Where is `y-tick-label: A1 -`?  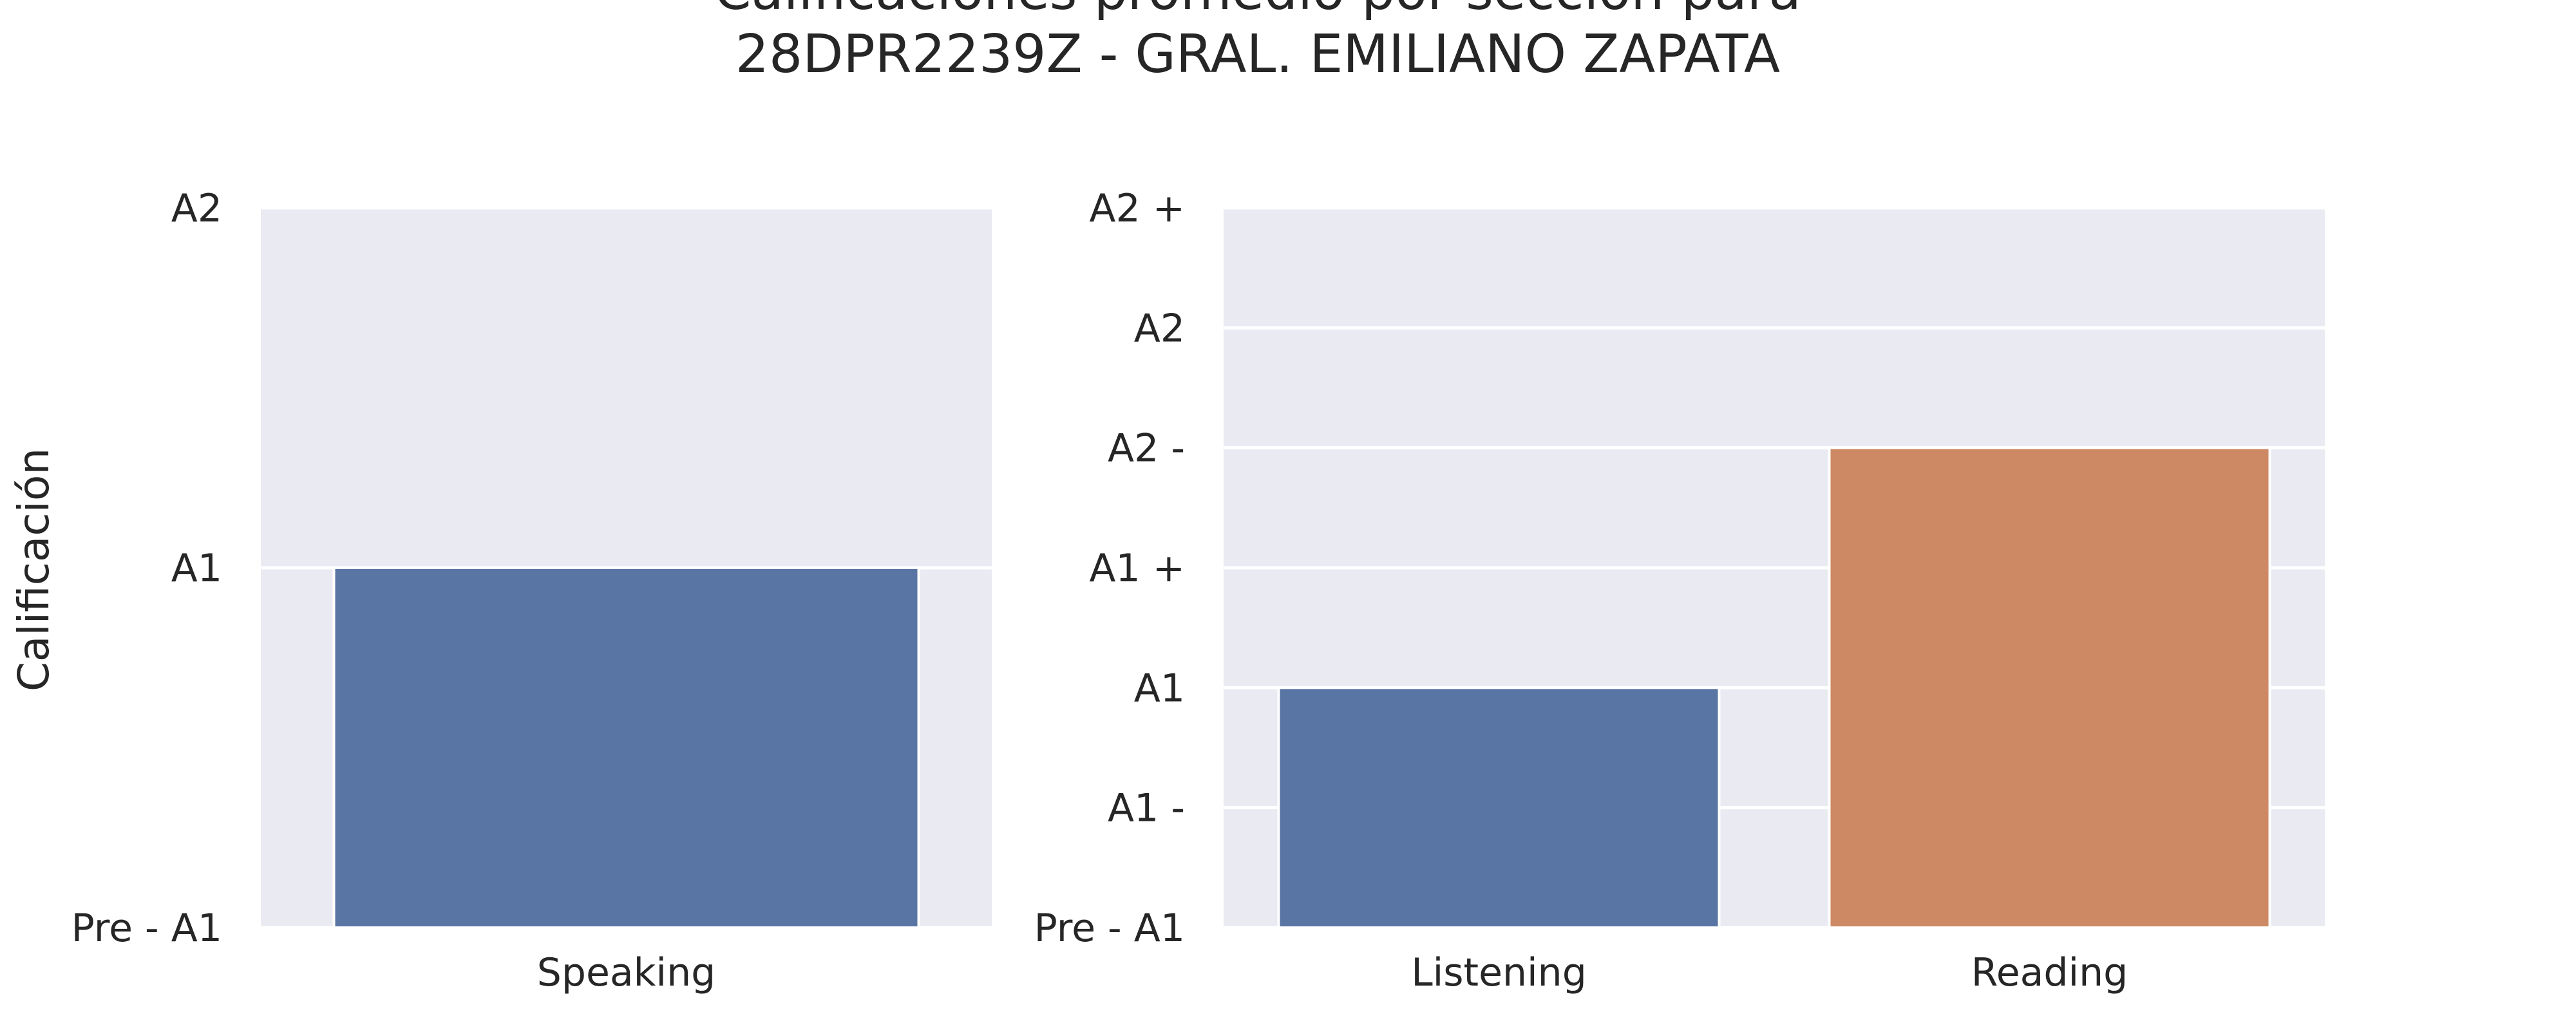 y-tick-label: A1 - is located at coordinates (1146, 808).